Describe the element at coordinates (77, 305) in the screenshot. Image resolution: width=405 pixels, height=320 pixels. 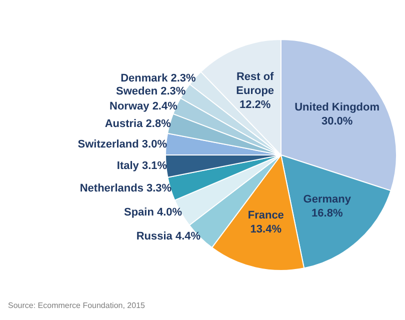
I see `source-note: Source: Ecommerce Foundation, 2015` at that location.